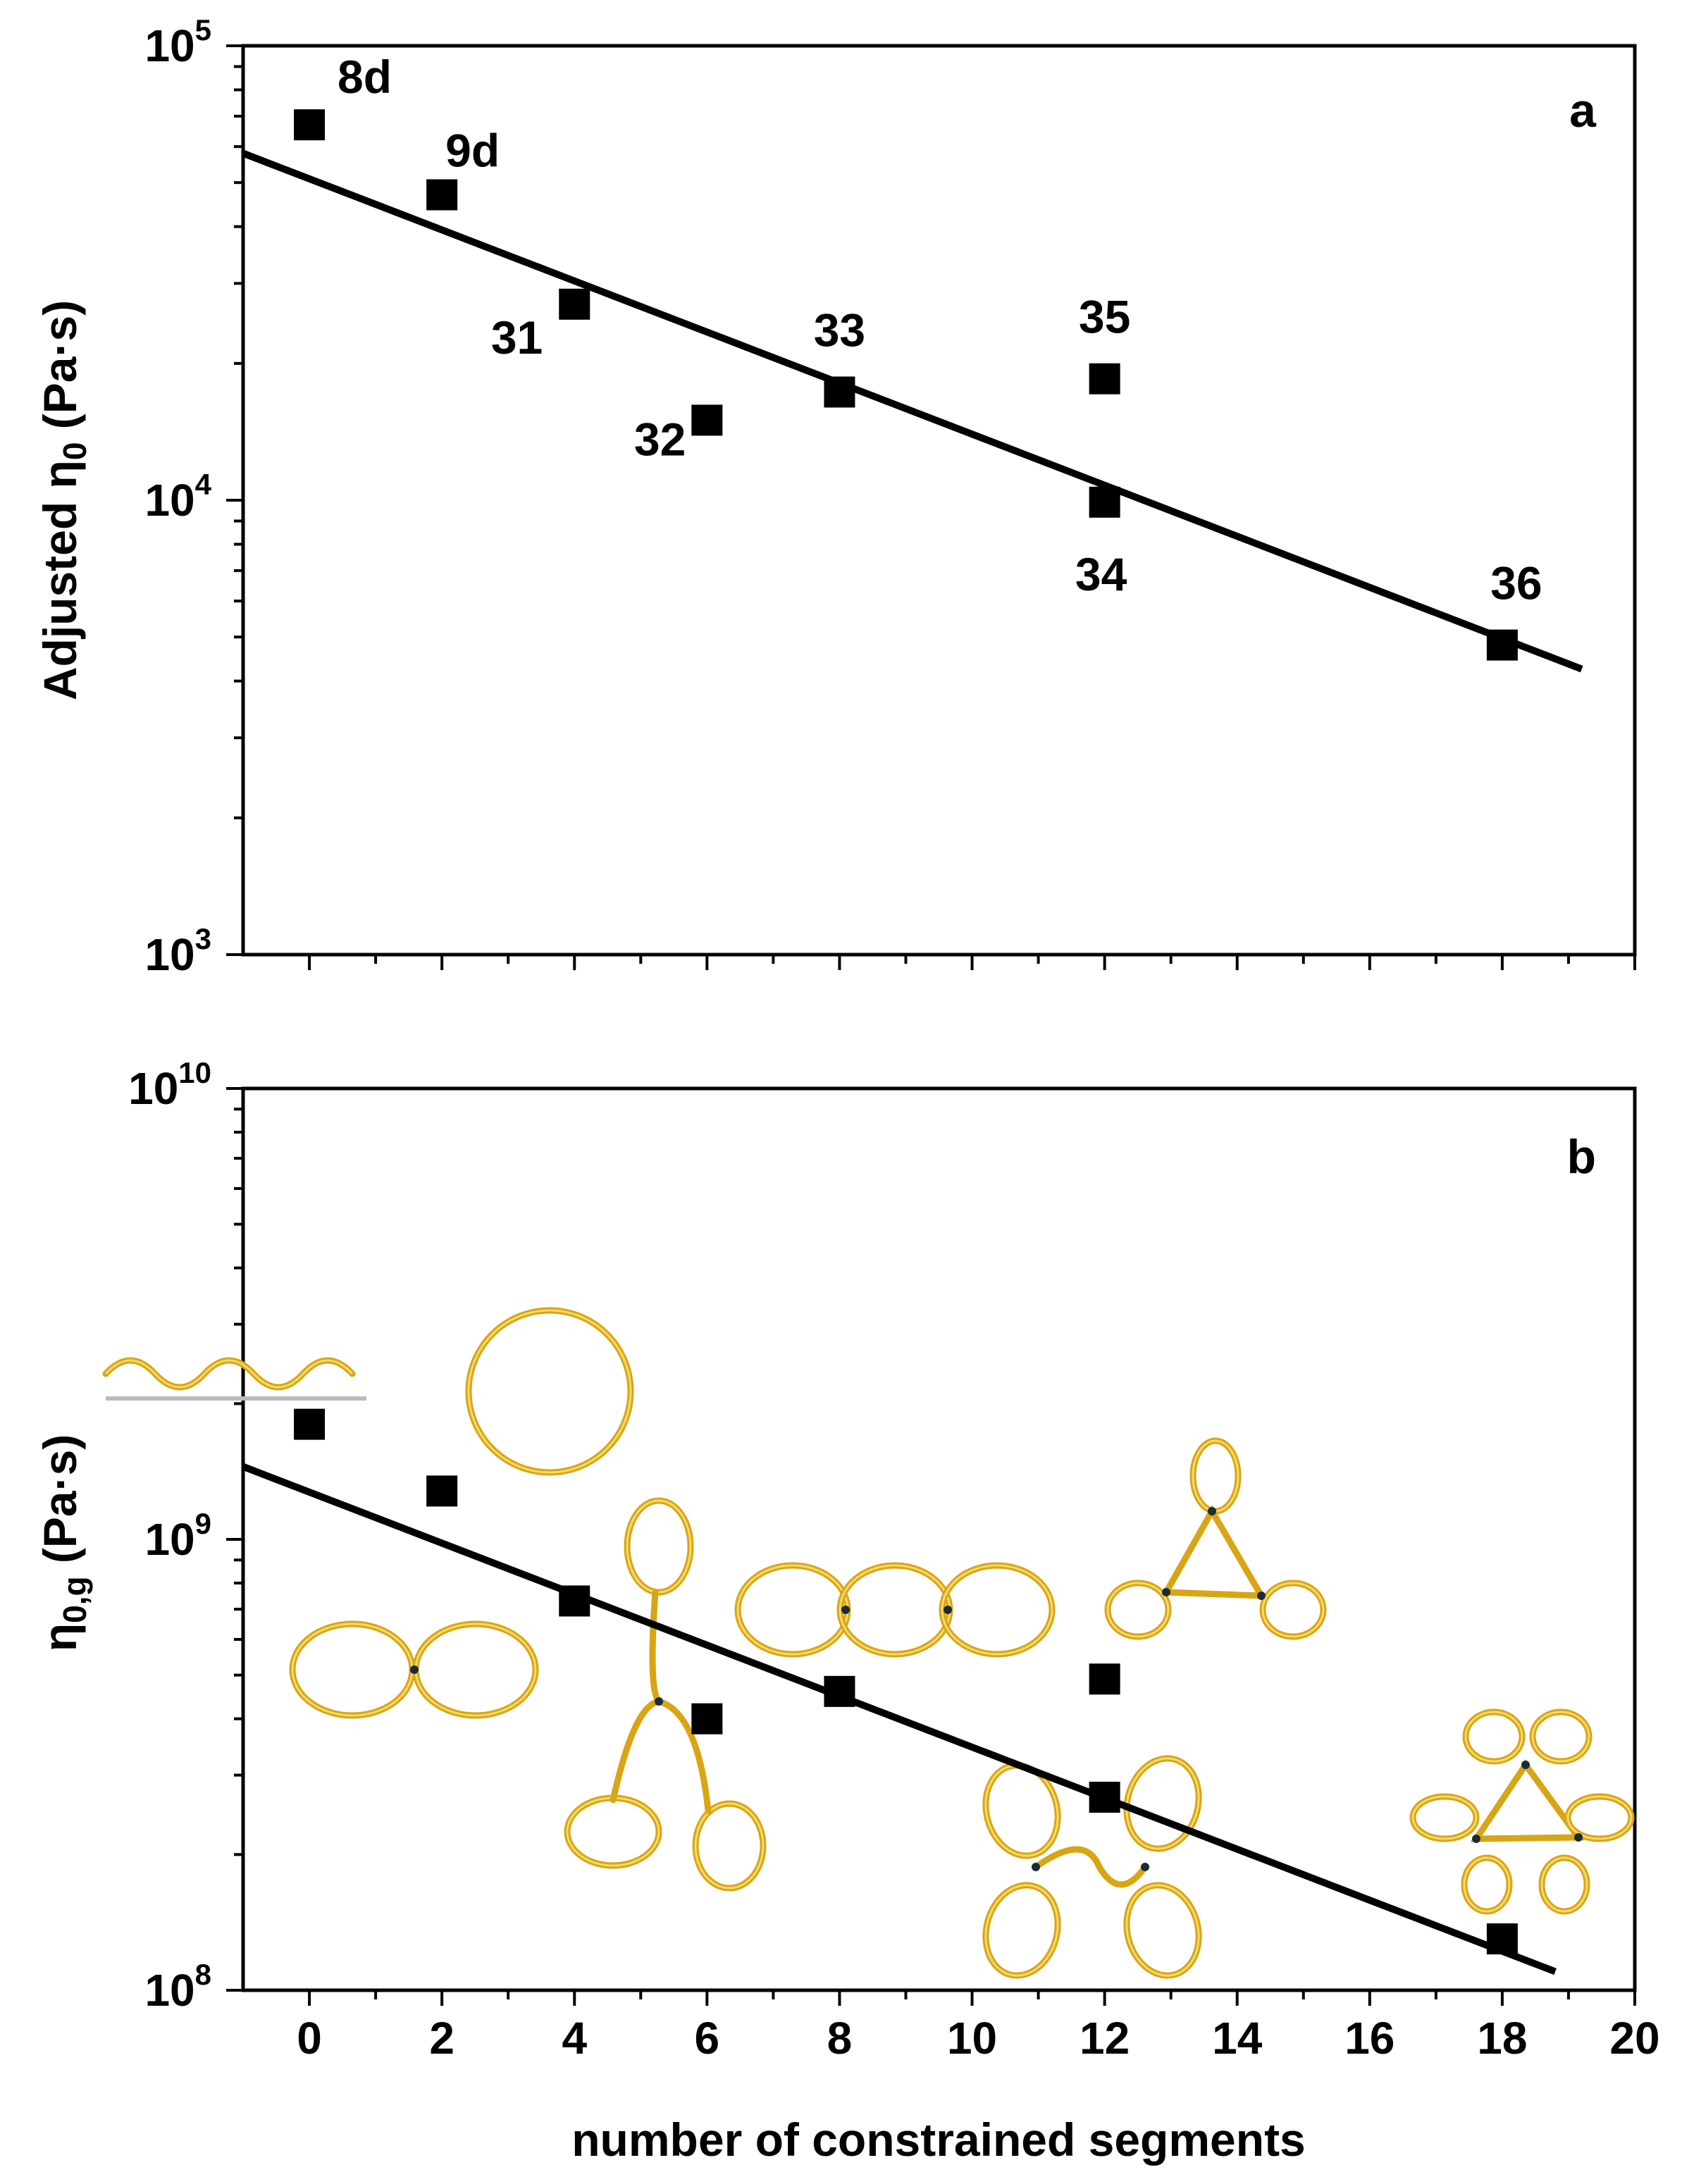 The width and height of the screenshot is (1682, 2184). Describe the element at coordinates (1215, 1538) in the screenshot. I see `tadpole-triangle-icon` at that location.